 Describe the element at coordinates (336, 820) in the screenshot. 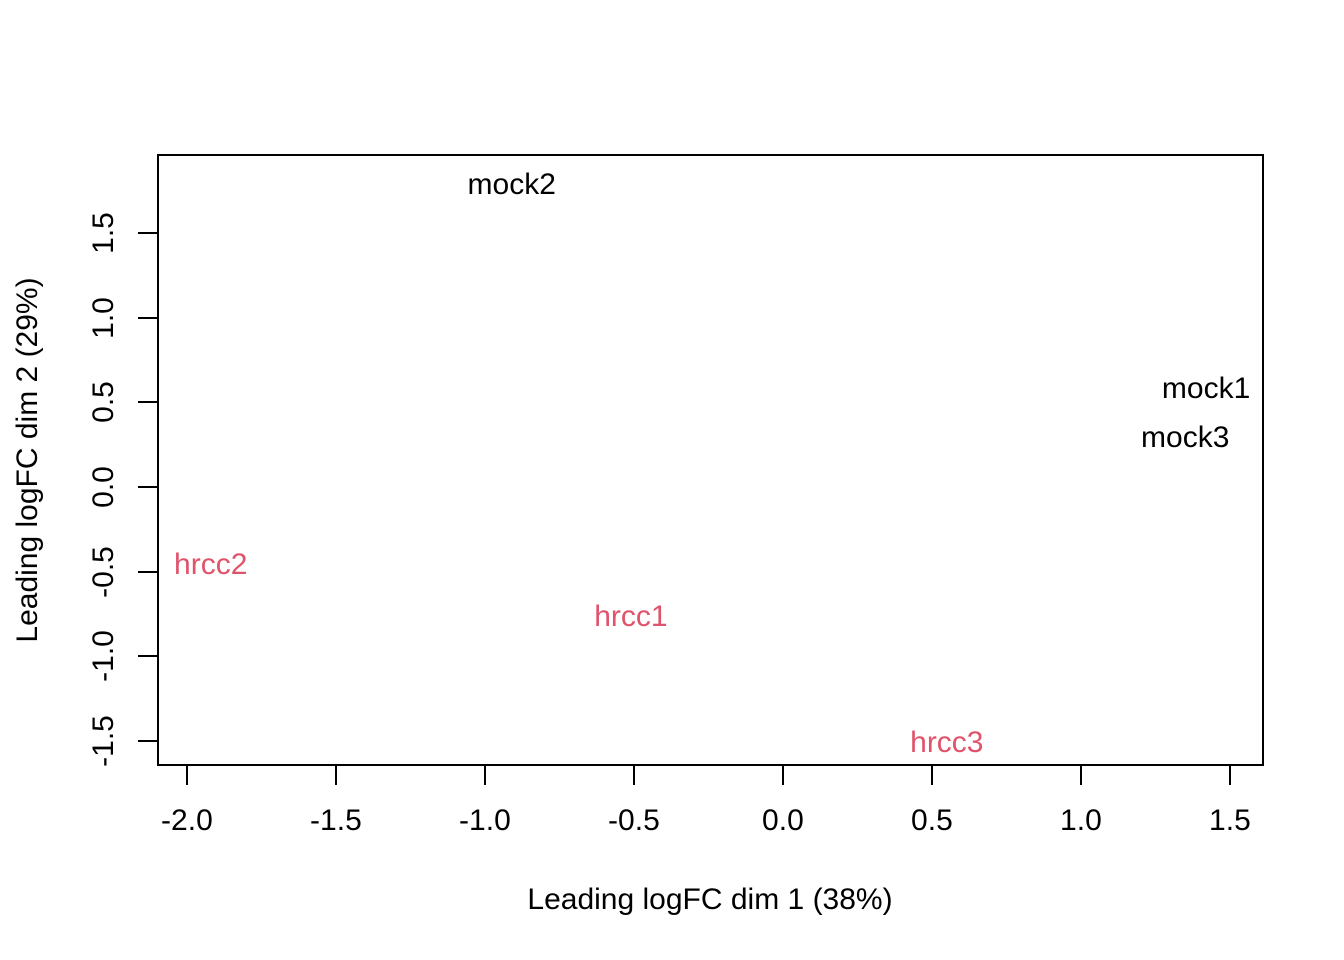

I see `x-tick-label: -1.5` at that location.